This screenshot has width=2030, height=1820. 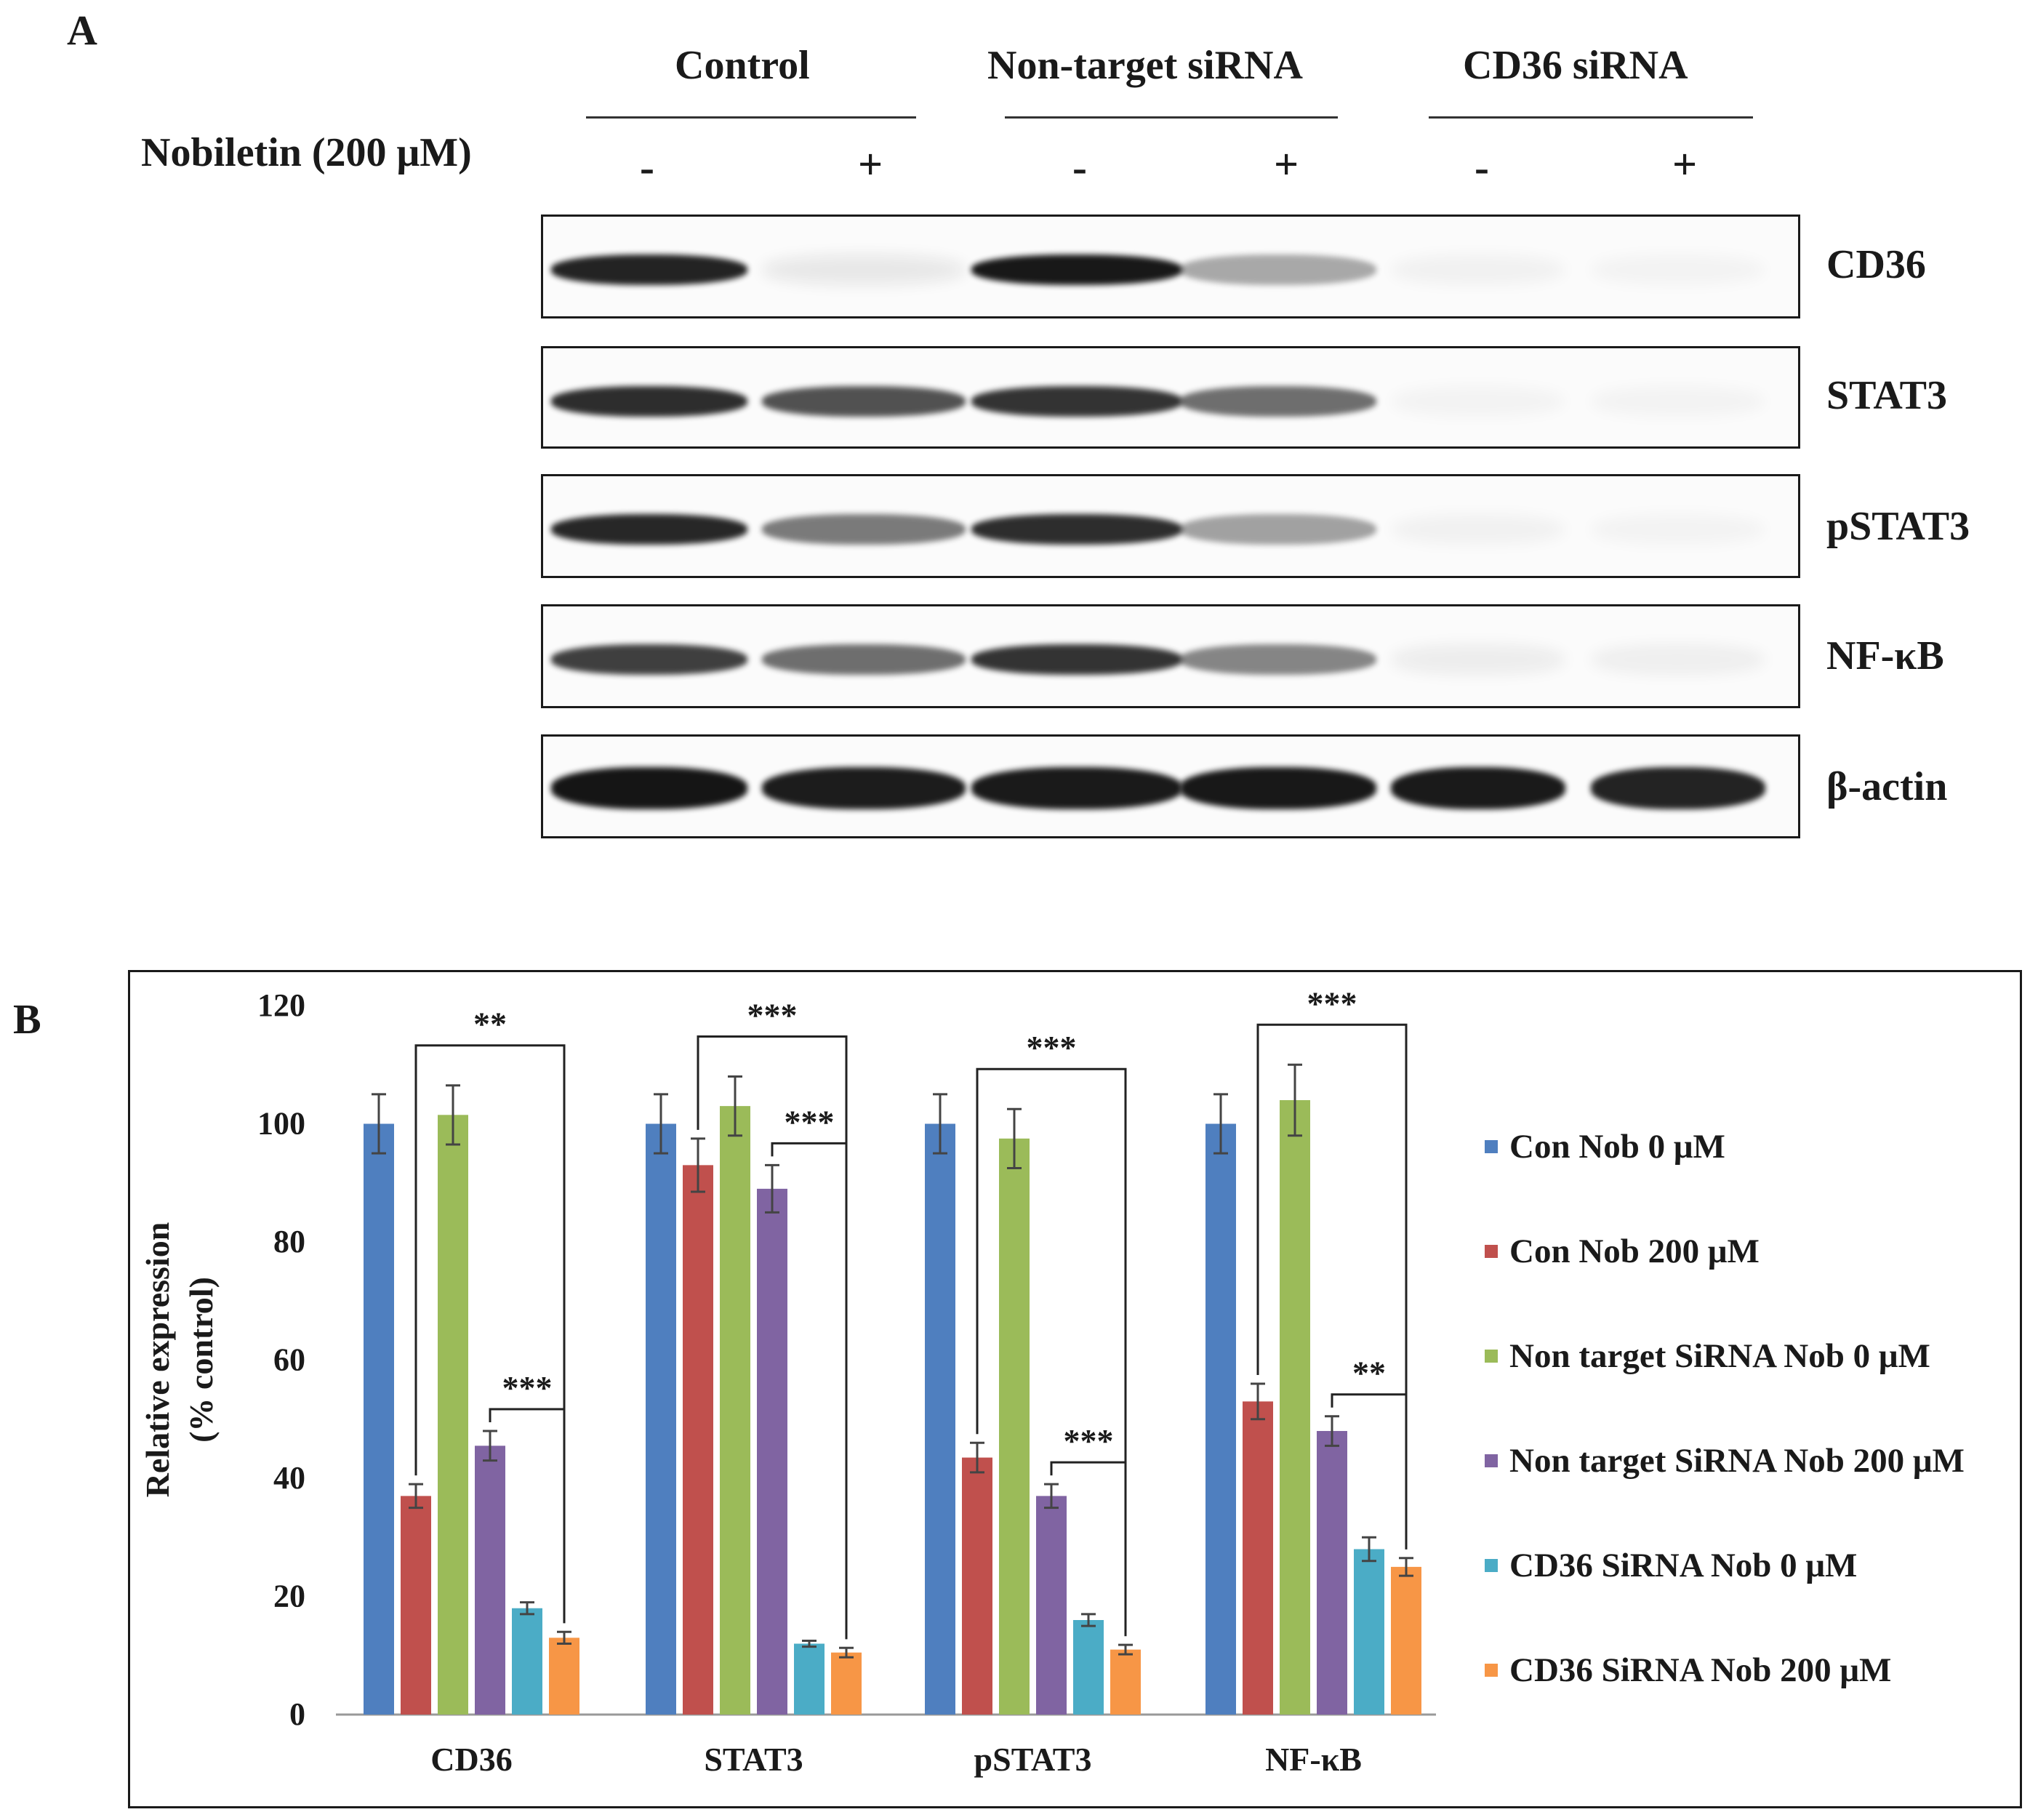 I want to click on x-tick-label: STAT3, so click(x=753, y=1759).